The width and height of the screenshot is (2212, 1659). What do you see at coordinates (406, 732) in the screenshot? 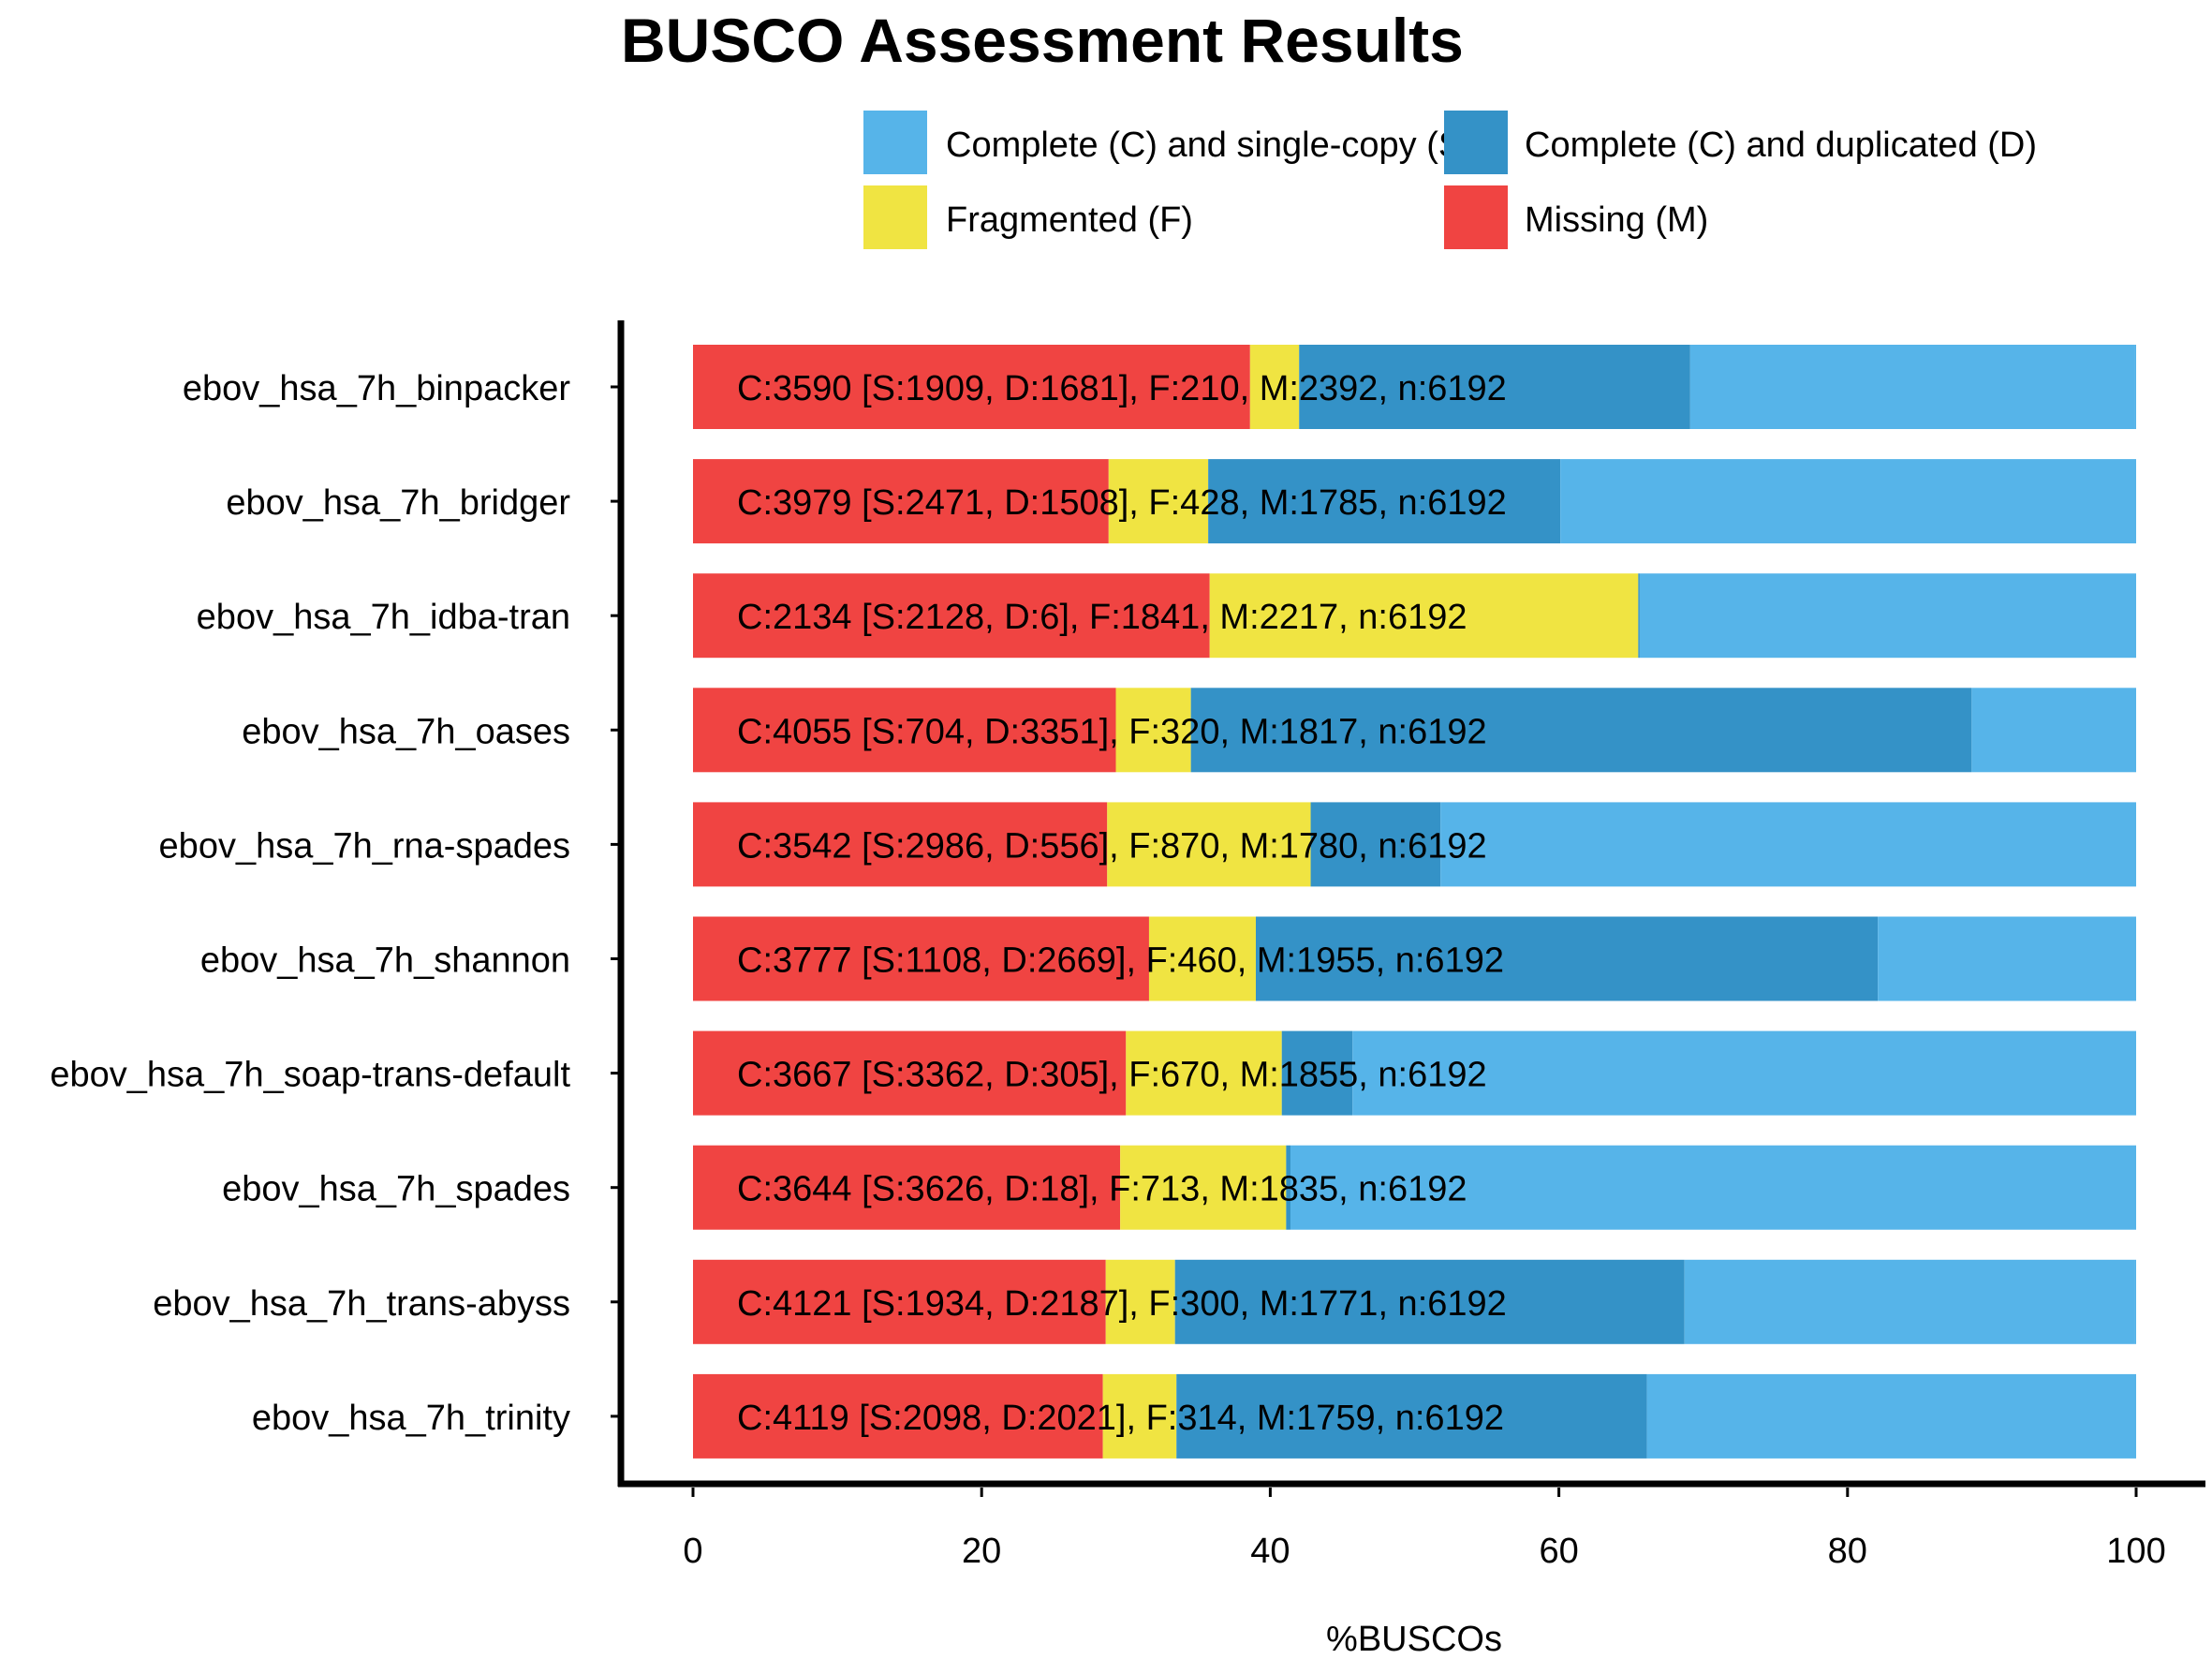
I see `category-label-3: ebov_hsa_7h_oases` at bounding box center [406, 732].